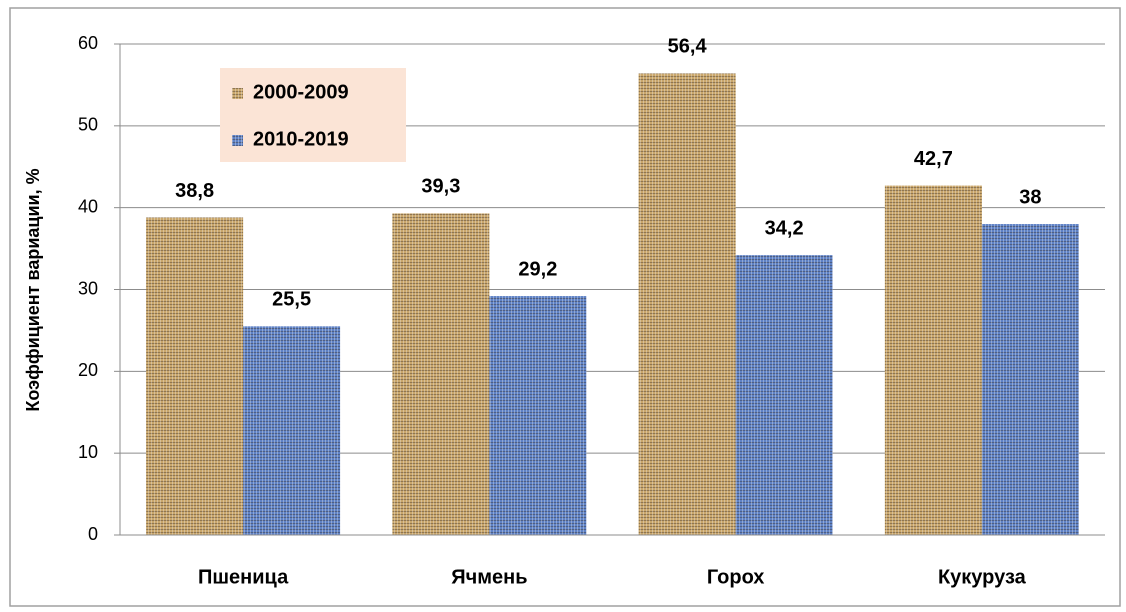  I want to click on legend-box, so click(313, 115).